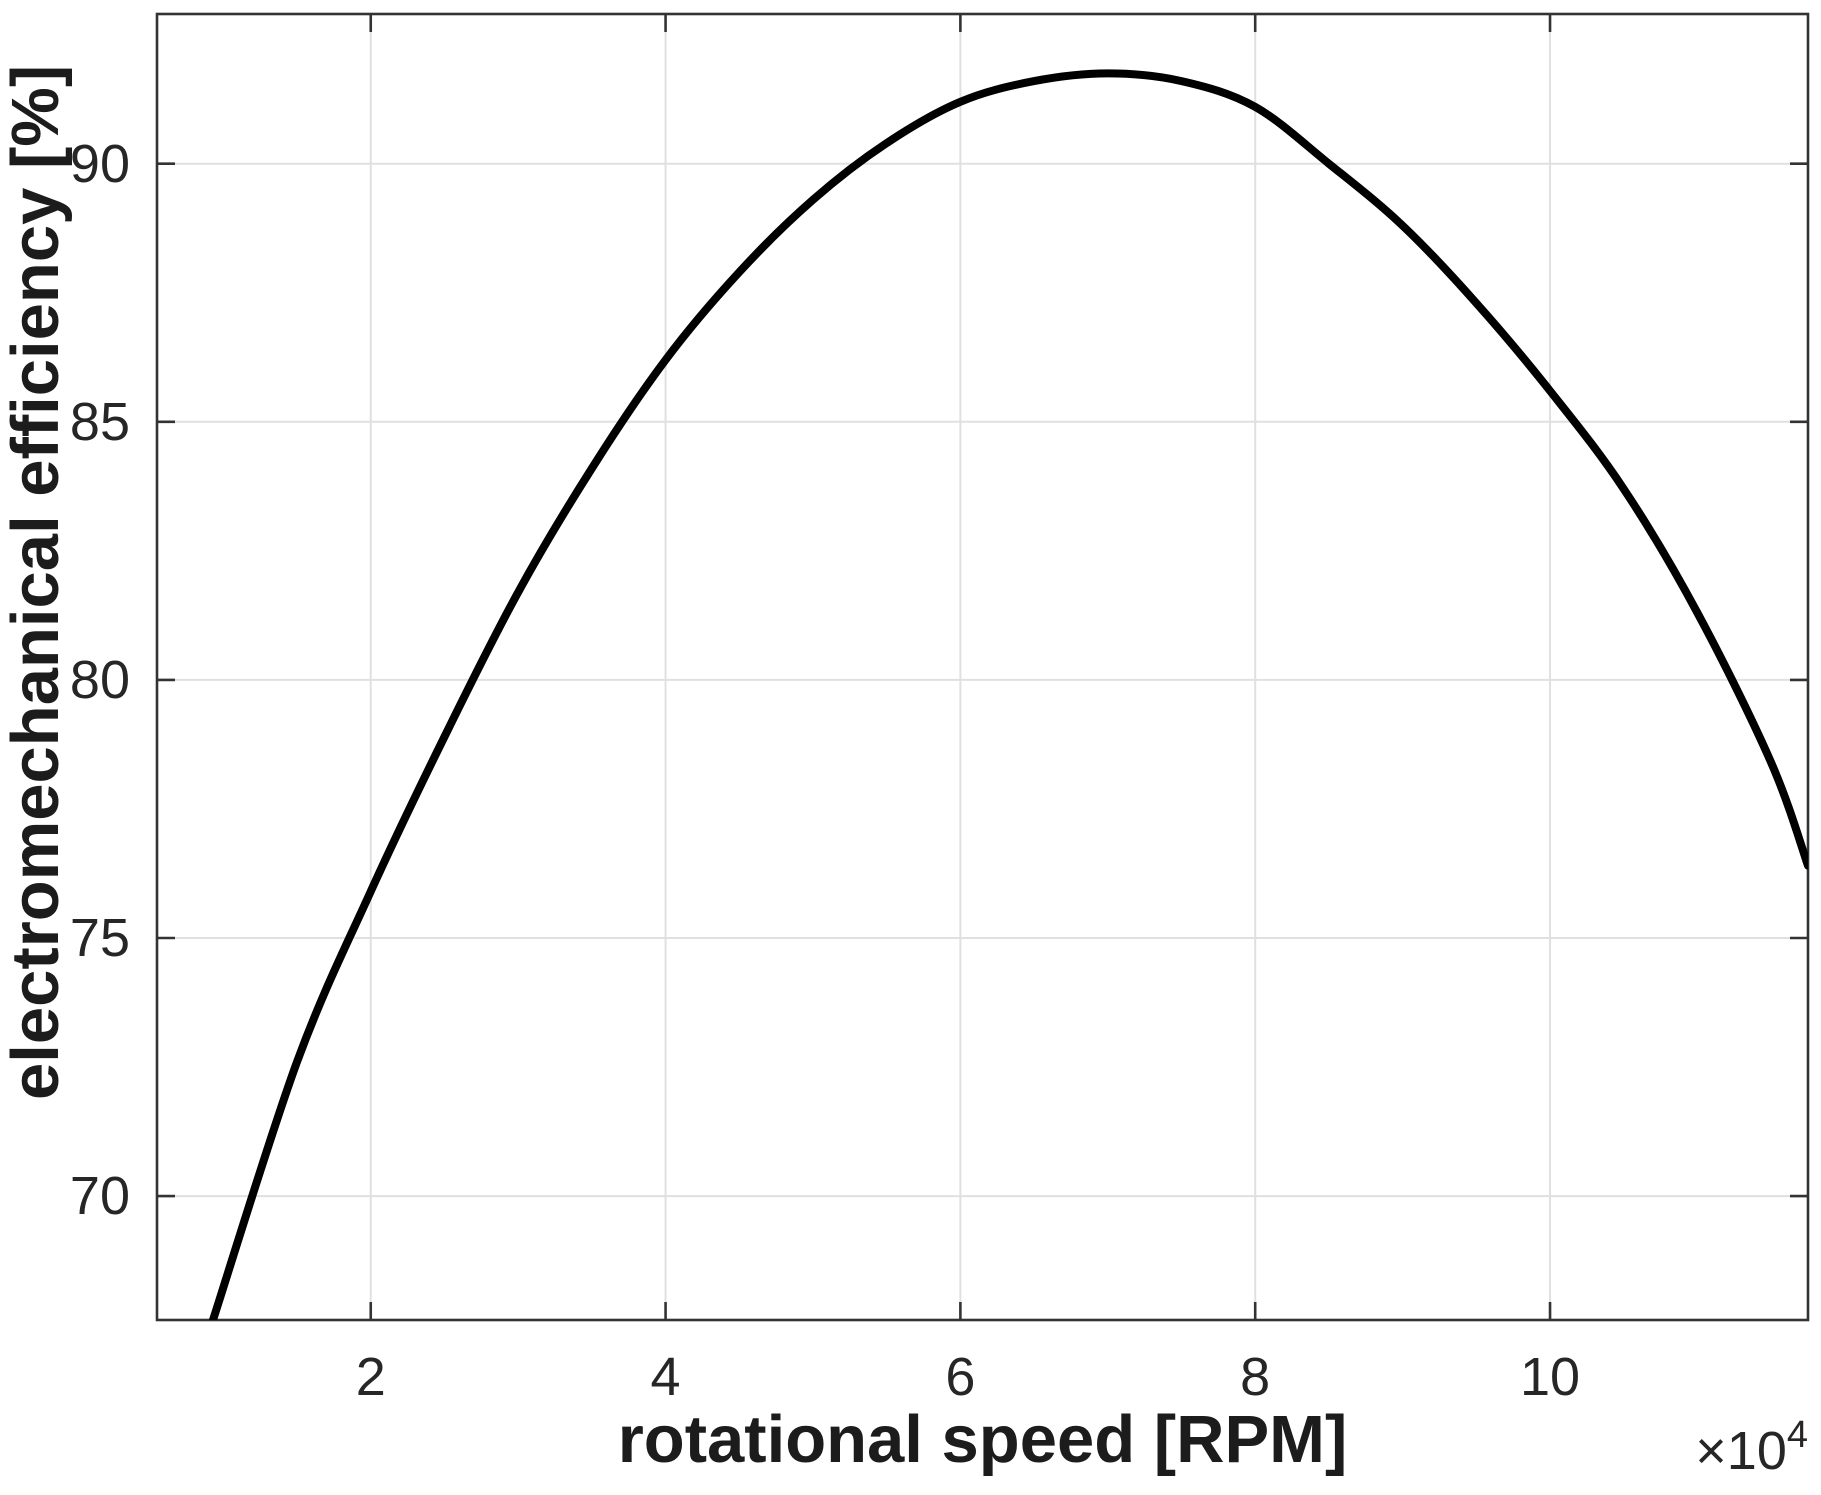 Image resolution: width=1821 pixels, height=1495 pixels. I want to click on x-tick-label: 10, so click(1550, 1377).